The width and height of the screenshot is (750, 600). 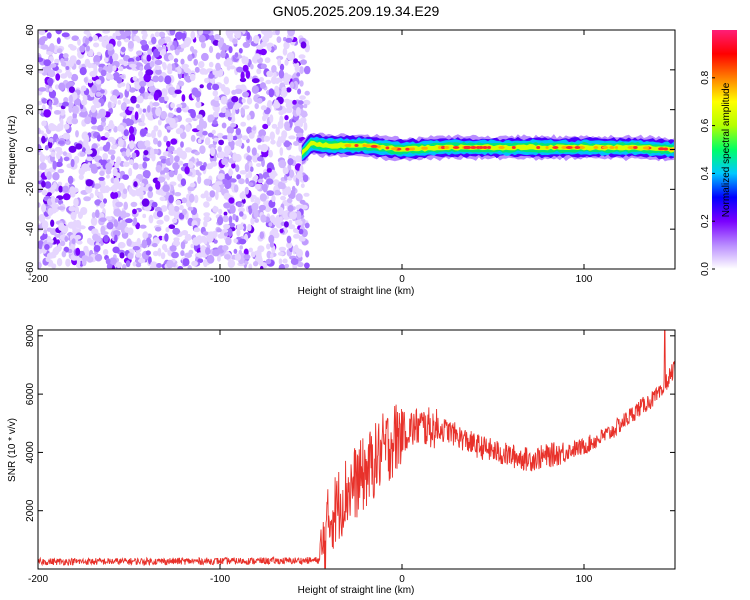 I want to click on snr-y-tick-label: 8000, so click(x=30, y=335).